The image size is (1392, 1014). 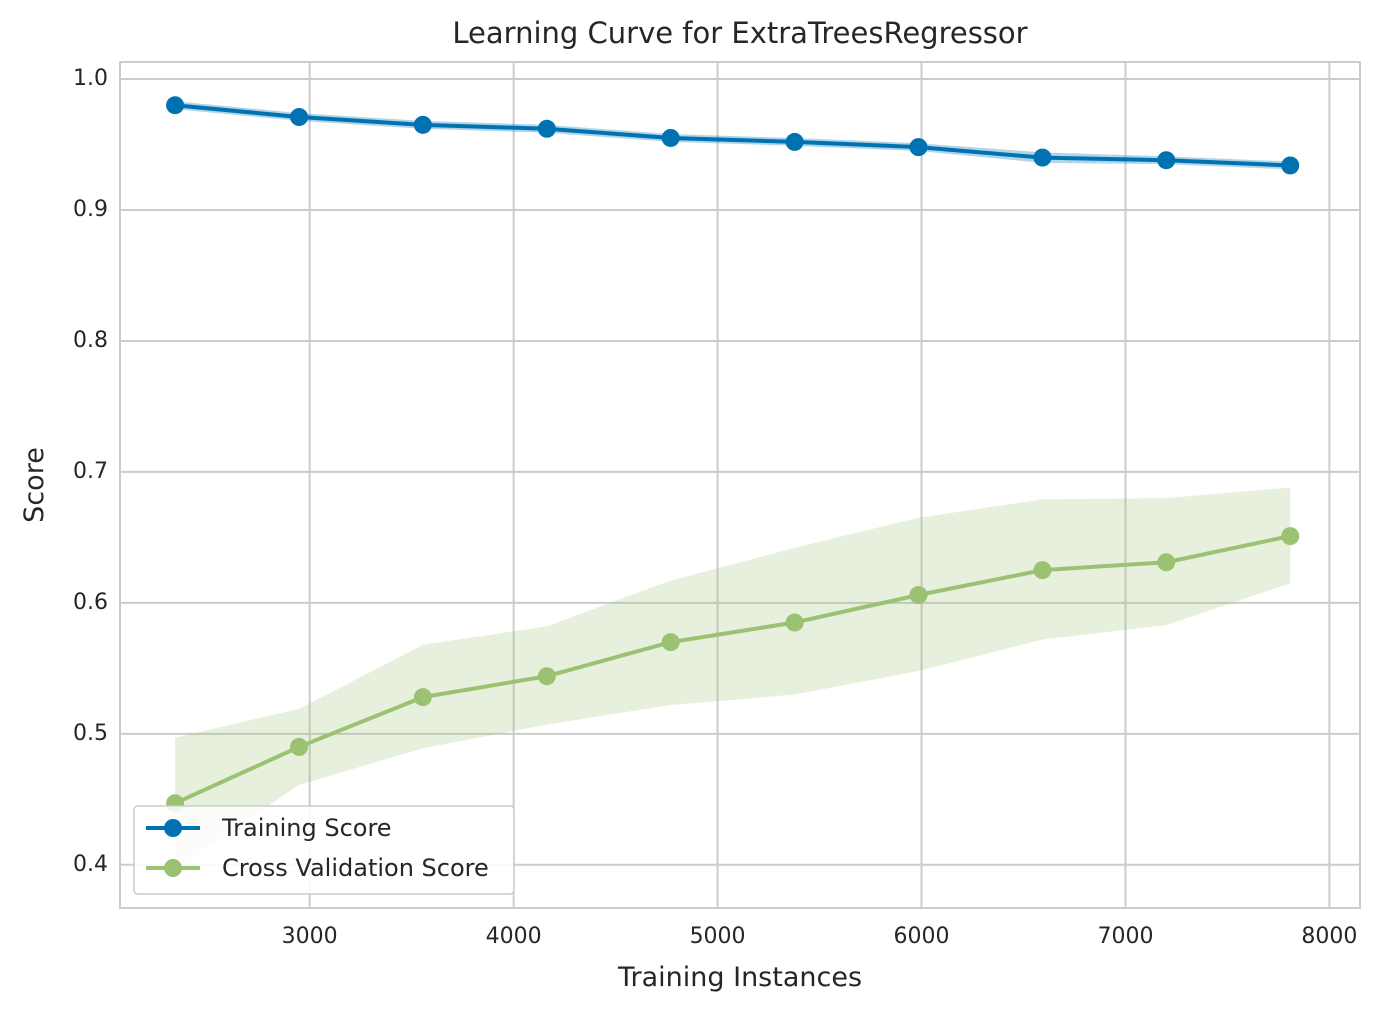 I want to click on x-axis-label: Training Instances, so click(x=739, y=977).